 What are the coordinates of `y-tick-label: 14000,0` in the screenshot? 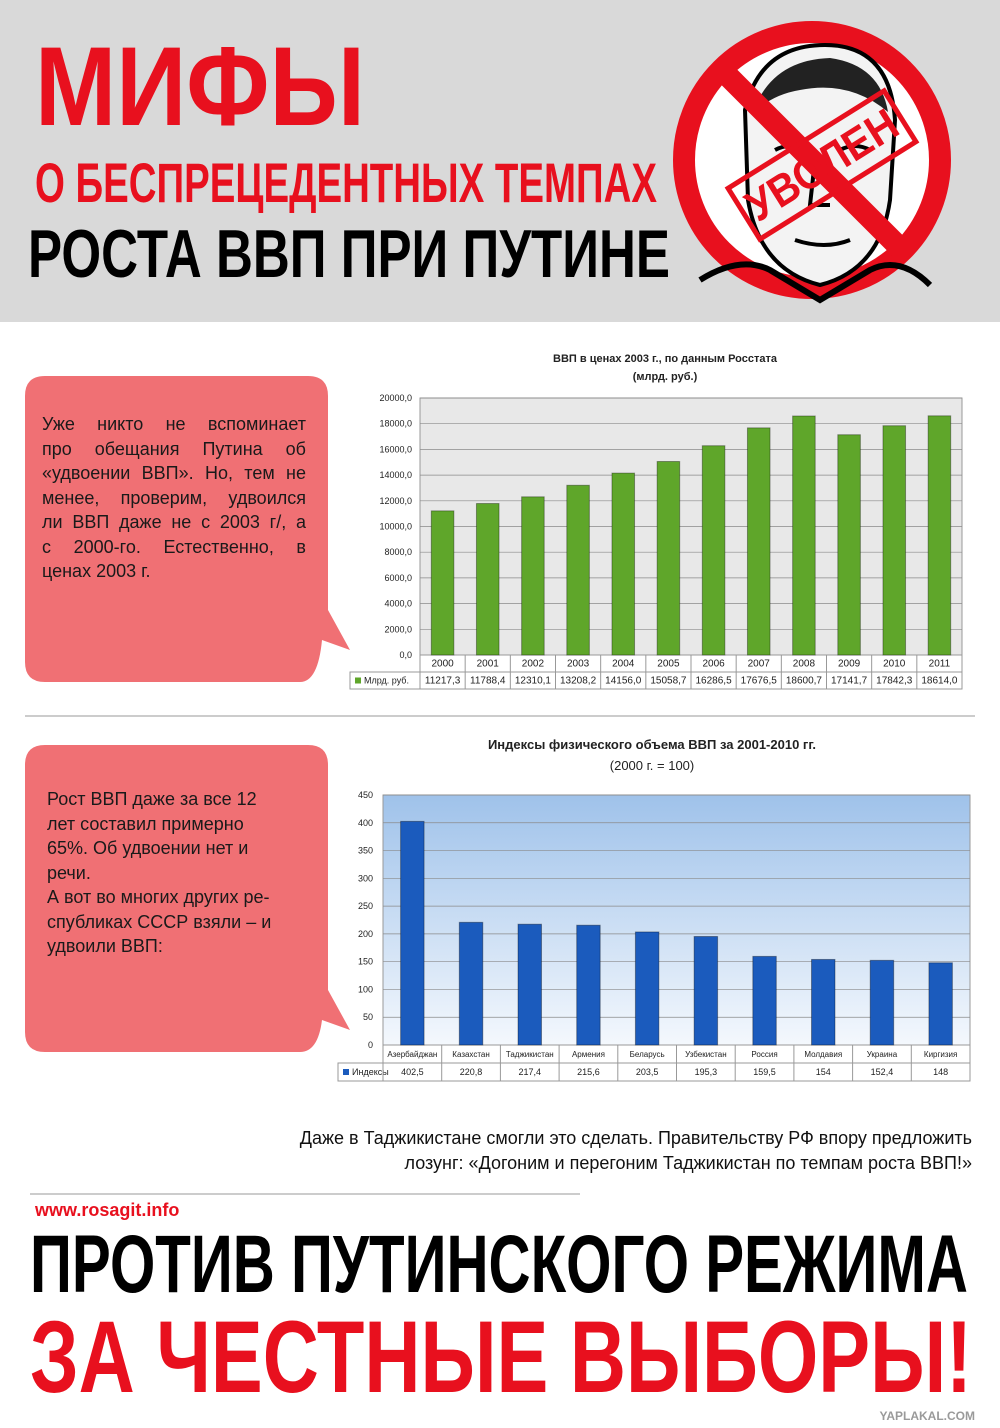 It's located at (395, 475).